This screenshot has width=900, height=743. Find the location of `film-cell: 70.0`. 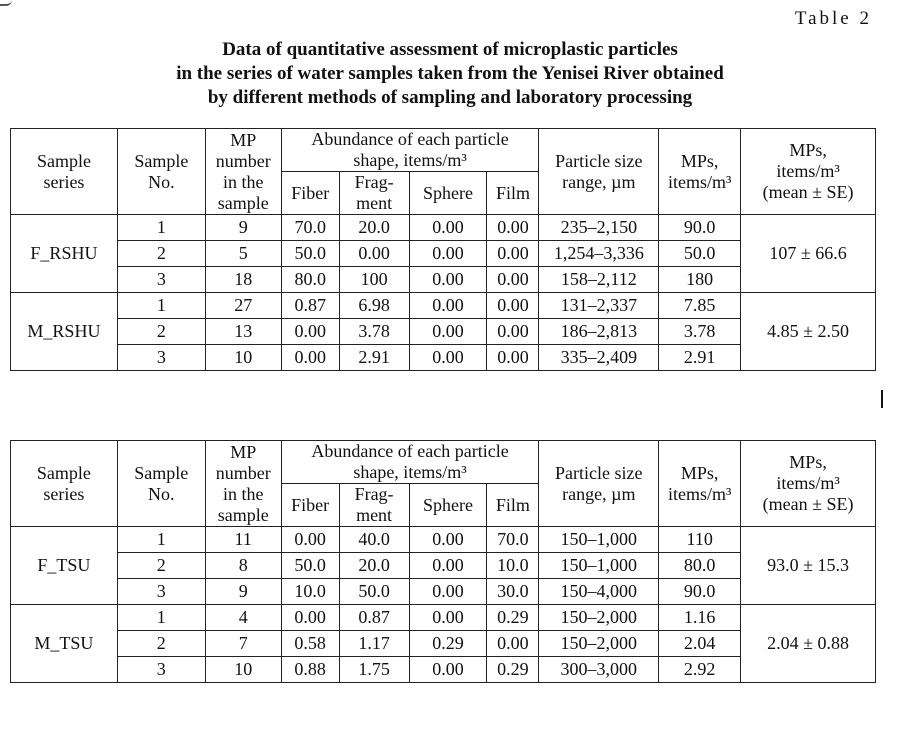

film-cell: 70.0 is located at coordinates (513, 539).